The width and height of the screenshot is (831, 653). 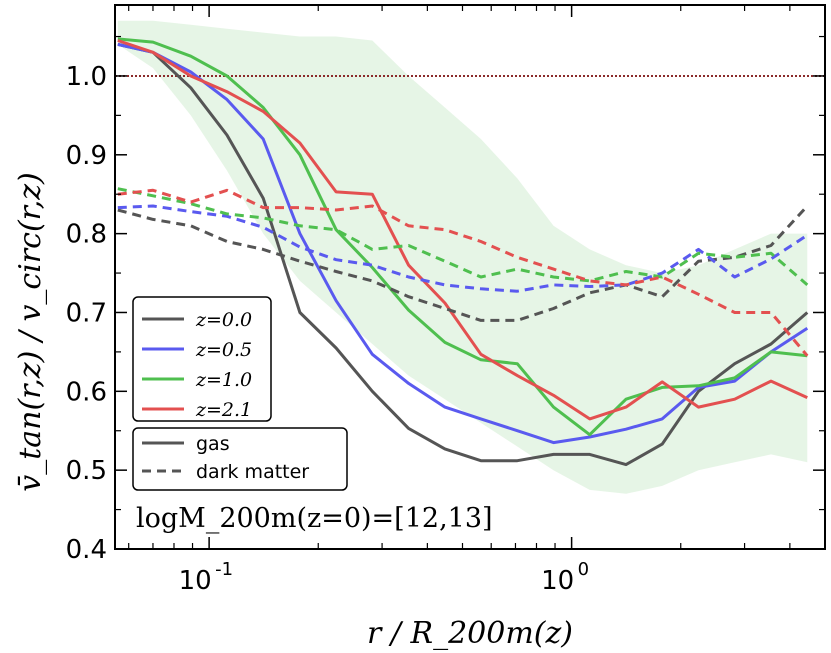 What do you see at coordinates (86, 235) in the screenshot?
I see `y-tick-label: 0.8` at bounding box center [86, 235].